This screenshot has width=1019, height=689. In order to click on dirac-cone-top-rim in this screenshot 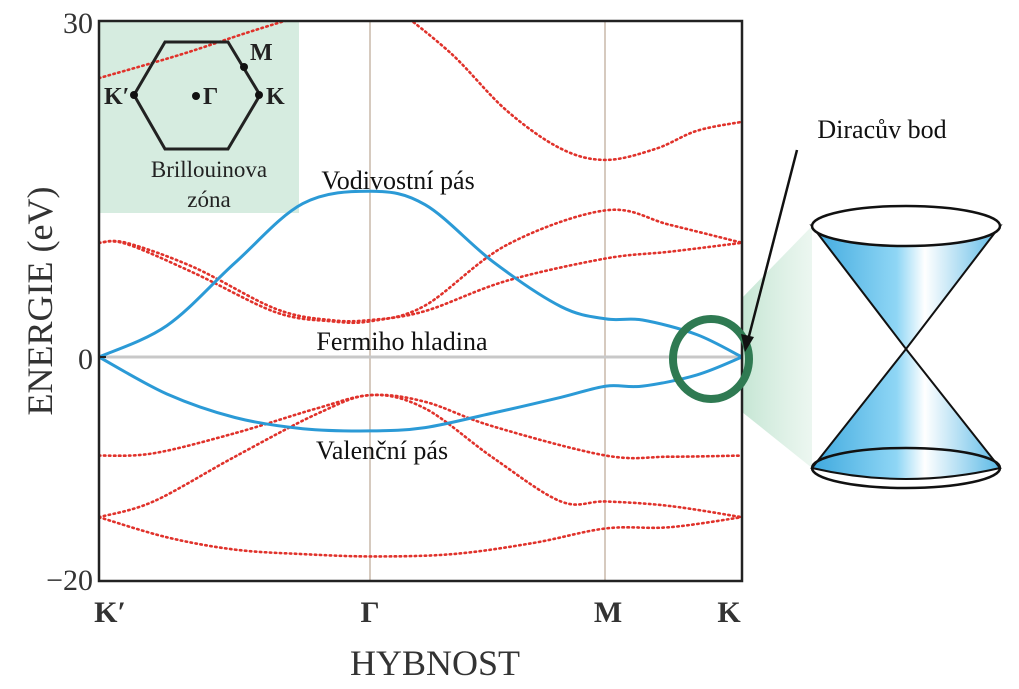, I will do `click(906, 226)`.